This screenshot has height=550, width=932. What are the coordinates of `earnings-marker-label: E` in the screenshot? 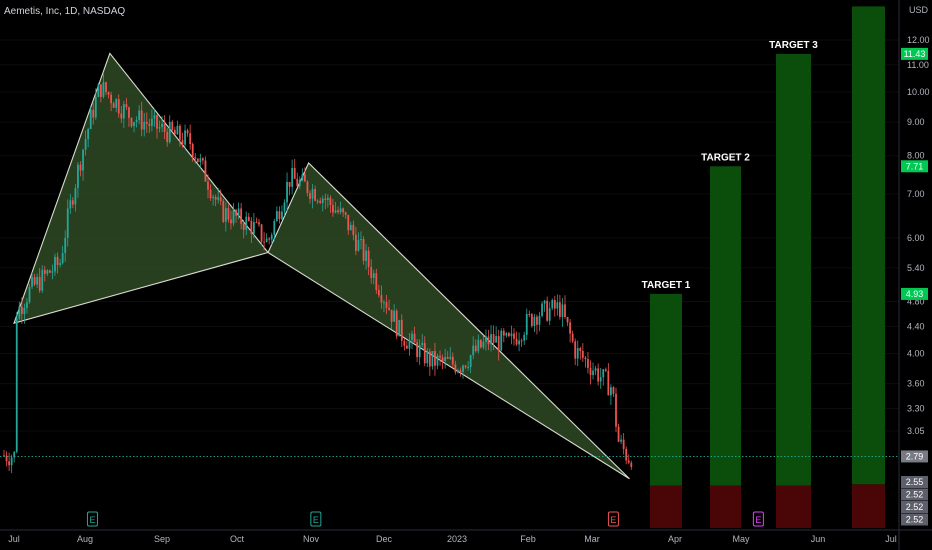 It's located at (758, 520).